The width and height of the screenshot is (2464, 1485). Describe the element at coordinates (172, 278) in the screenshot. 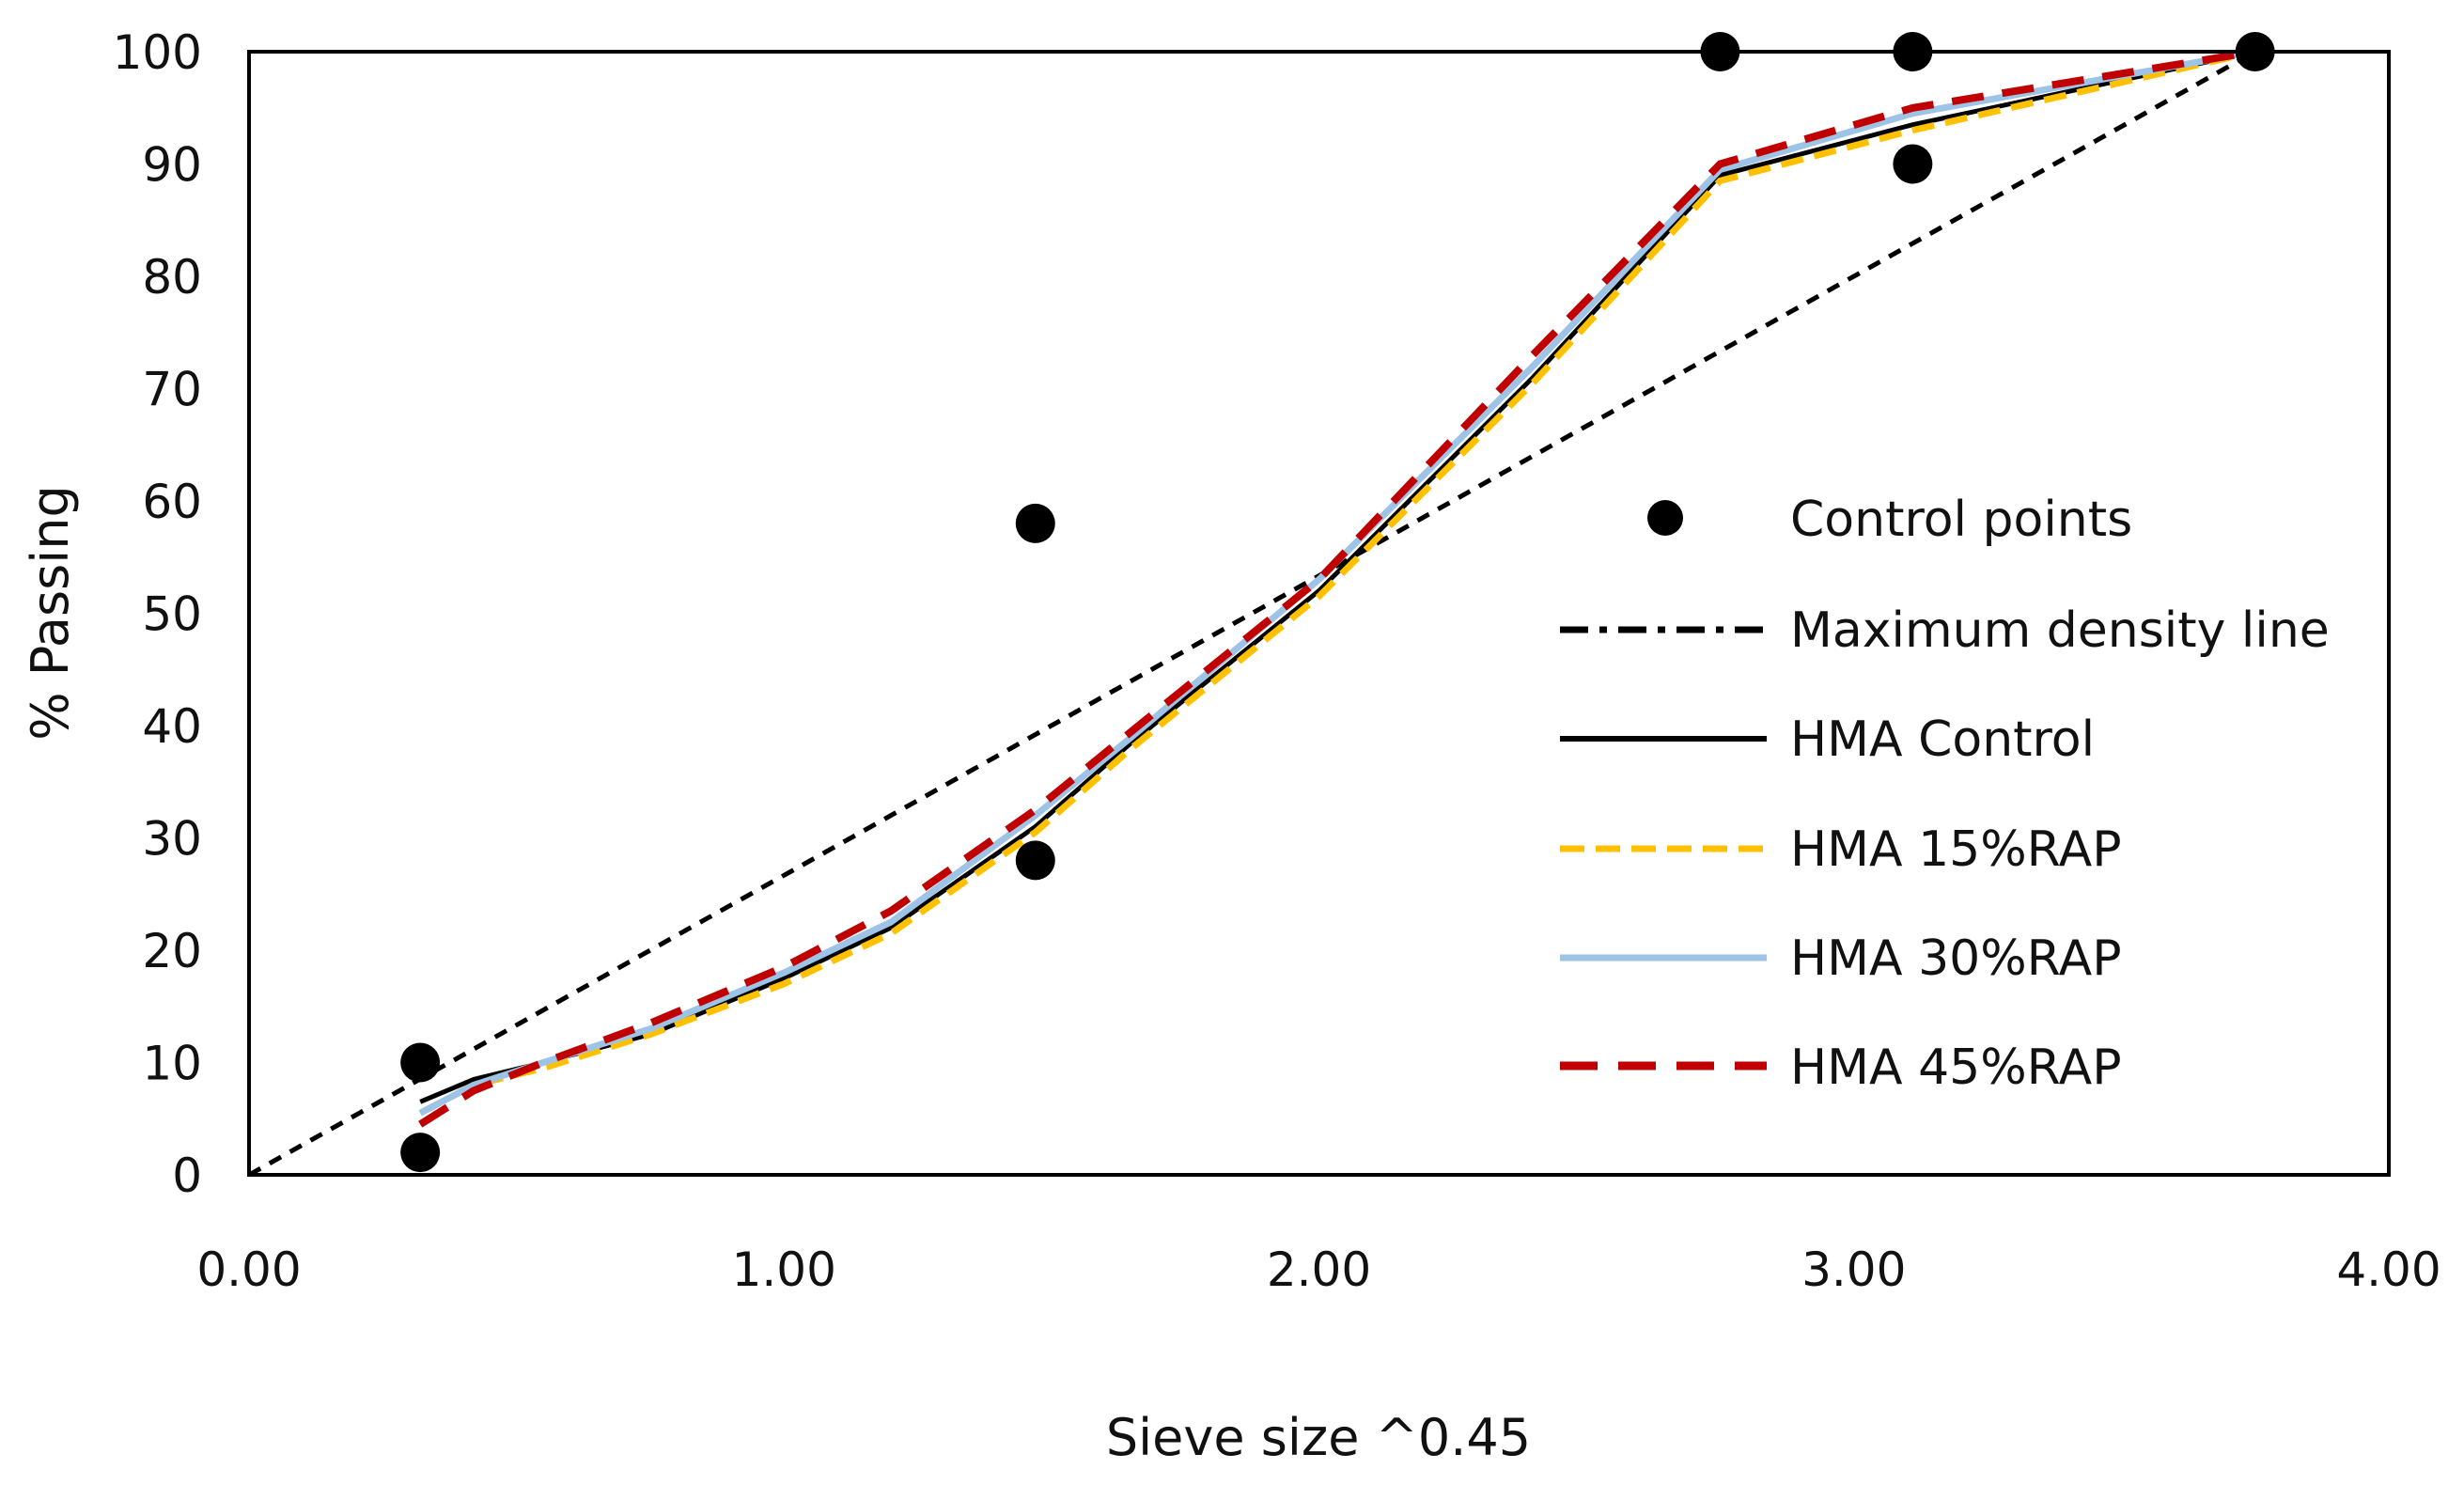

I see `y-tick-label: 80` at that location.